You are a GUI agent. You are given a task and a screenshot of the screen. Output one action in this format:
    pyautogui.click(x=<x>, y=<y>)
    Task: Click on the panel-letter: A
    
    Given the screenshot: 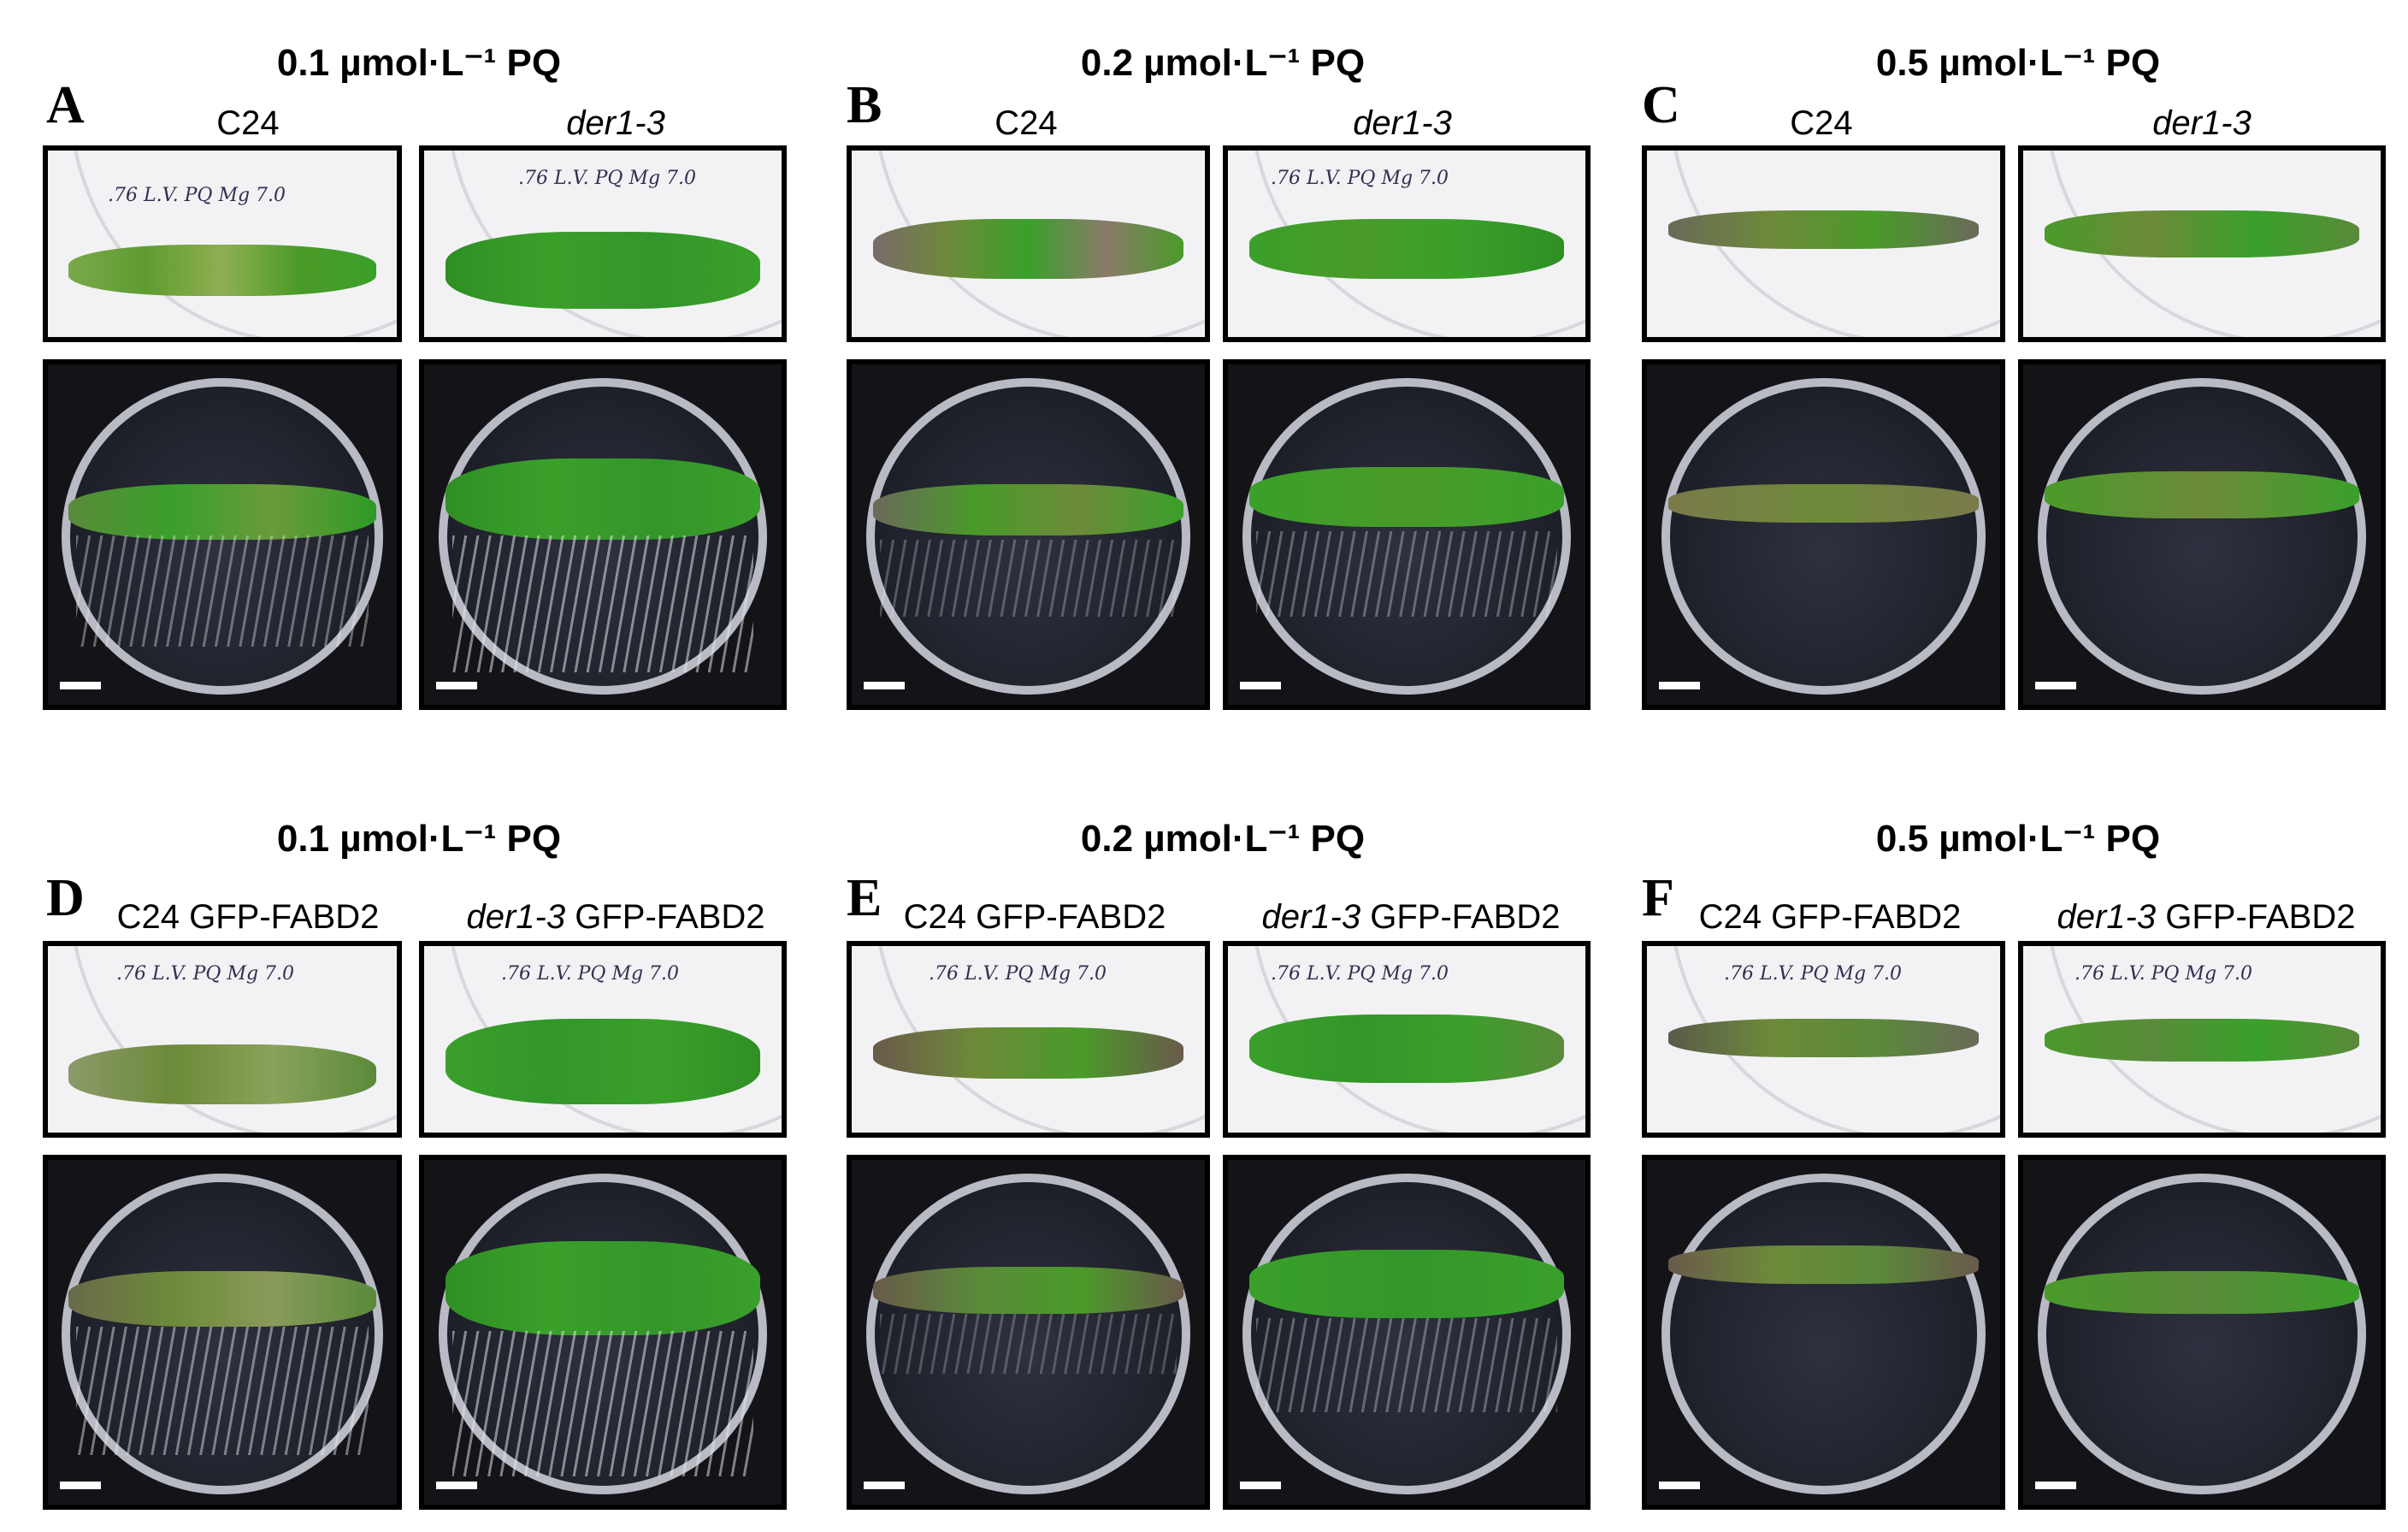 What is the action you would take?
    pyautogui.click(x=65, y=105)
    